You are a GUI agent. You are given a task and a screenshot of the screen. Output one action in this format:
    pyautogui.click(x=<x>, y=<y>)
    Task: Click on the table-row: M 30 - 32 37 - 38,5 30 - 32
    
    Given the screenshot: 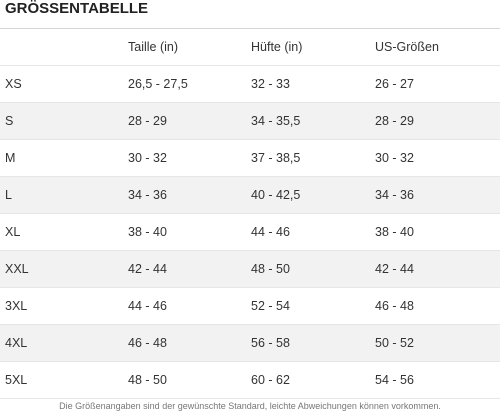 What is the action you would take?
    pyautogui.click(x=250, y=158)
    